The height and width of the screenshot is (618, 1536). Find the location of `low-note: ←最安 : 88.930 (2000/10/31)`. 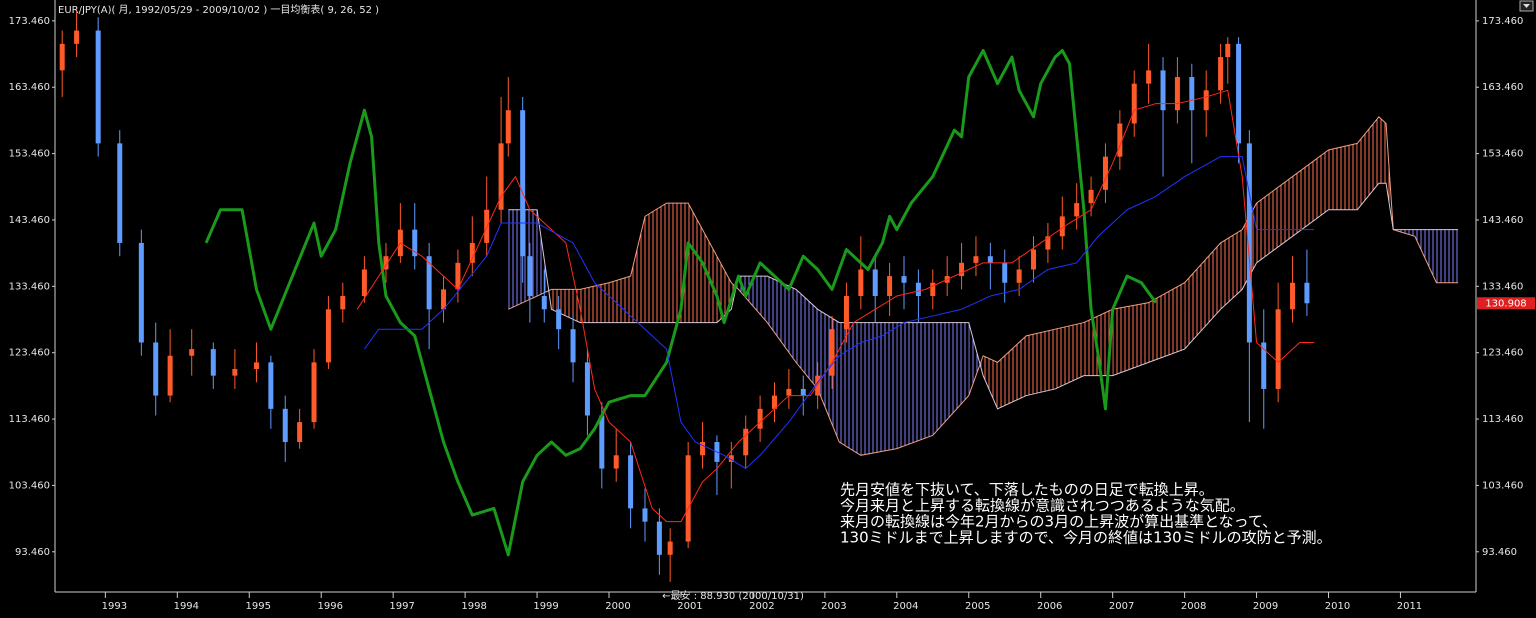

low-note: ←最安 : 88.930 (2000/10/31) is located at coordinates (733, 595).